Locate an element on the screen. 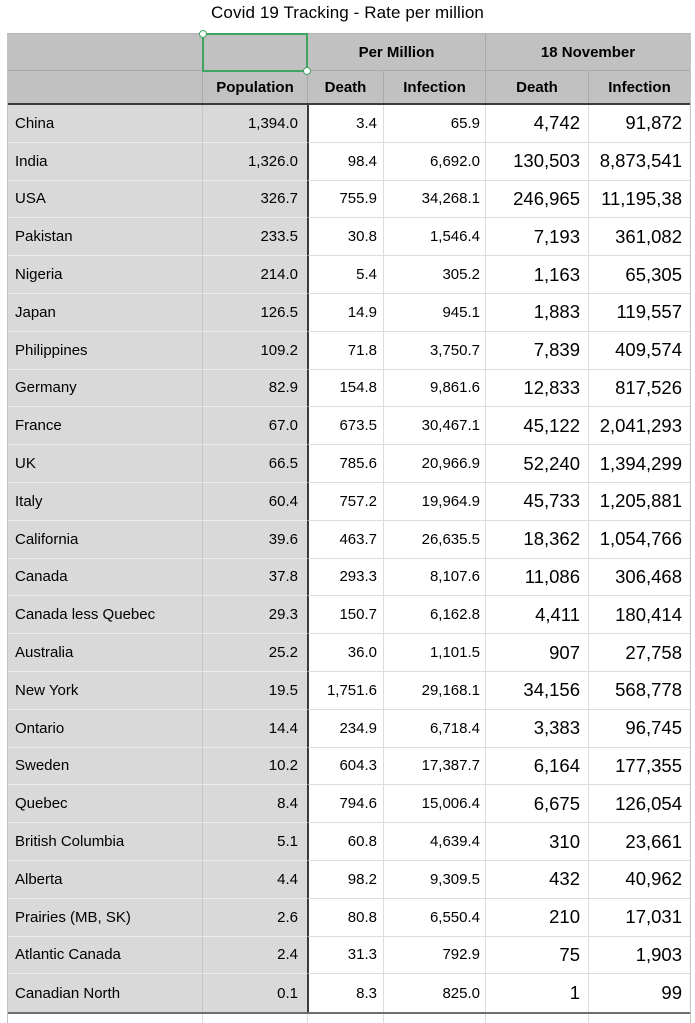  nov-infection-cell: 40,962 is located at coordinates (639, 879).